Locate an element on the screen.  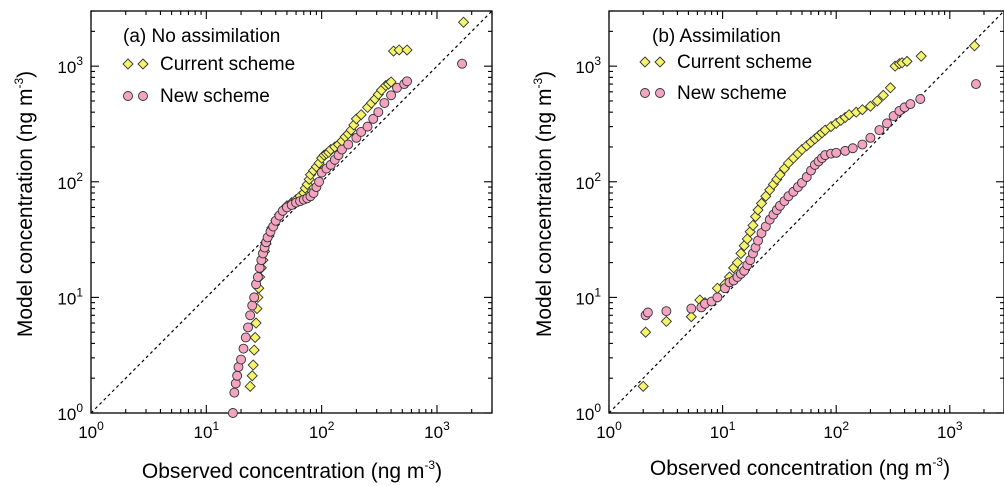
y-tick-label: 10³ is located at coordinates (70, 65).